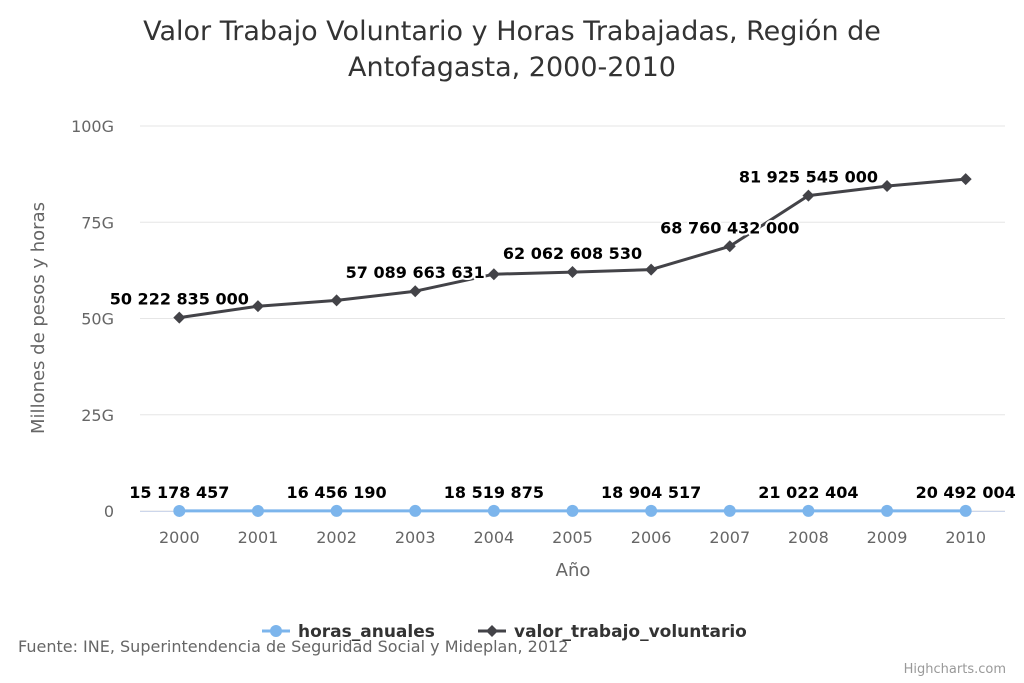  I want to click on legend-item-horas_anuales: horas_anuales, so click(348, 632).